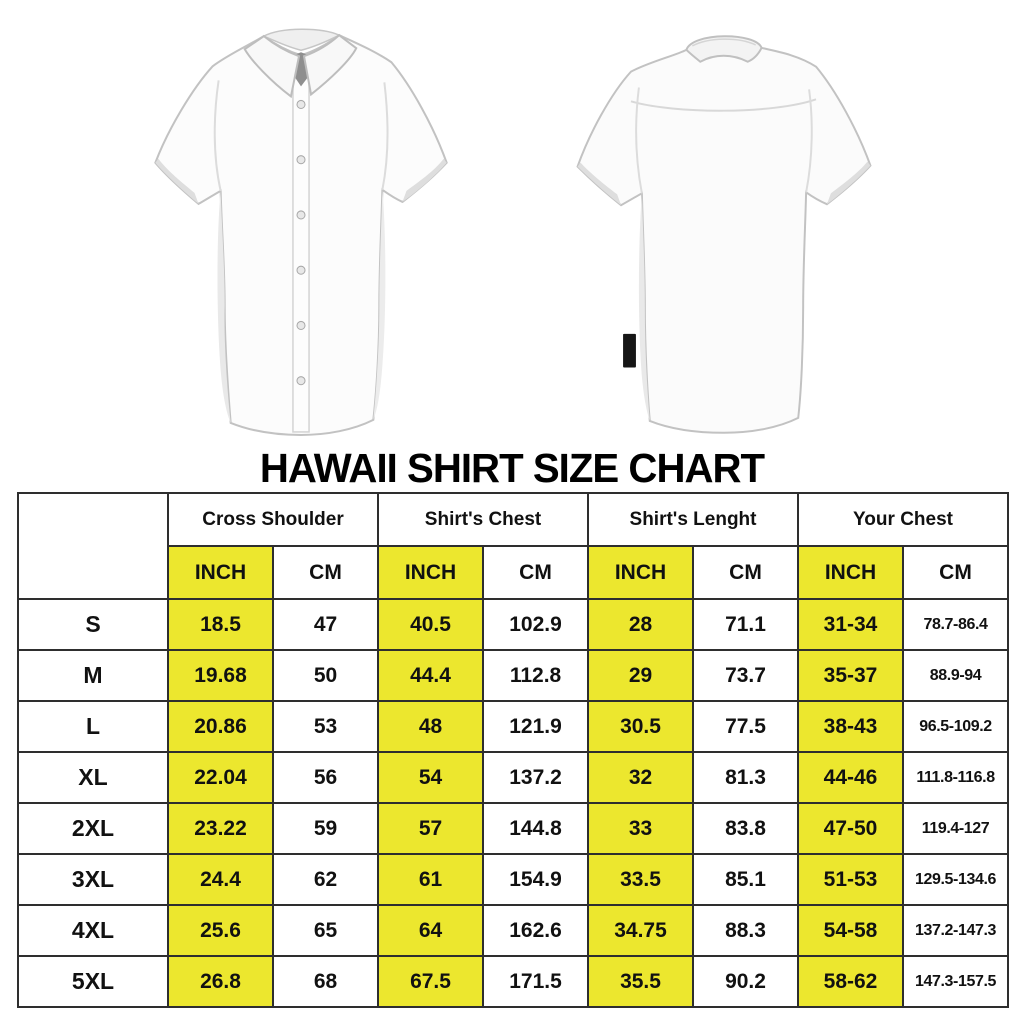 This screenshot has width=1024, height=1024. What do you see at coordinates (956, 879) in the screenshot?
I see `data-cell: 129.5-134.6` at bounding box center [956, 879].